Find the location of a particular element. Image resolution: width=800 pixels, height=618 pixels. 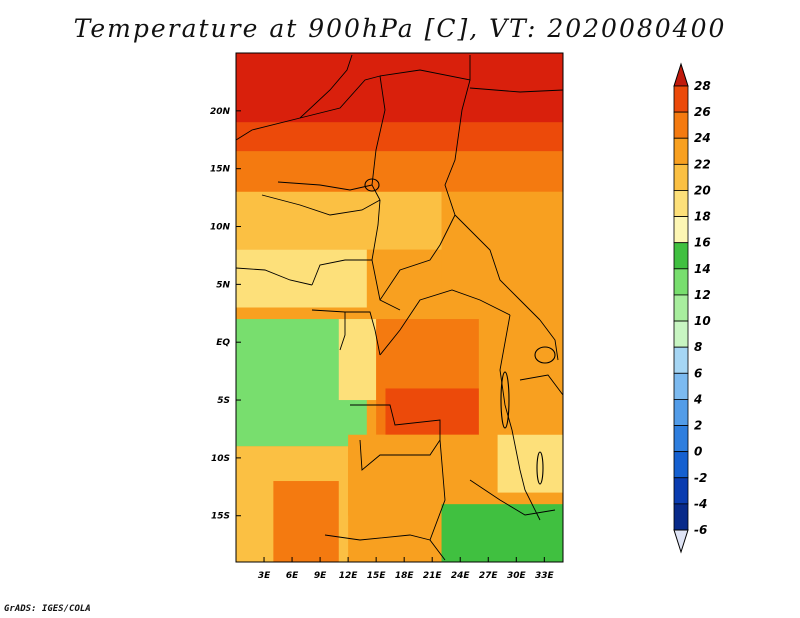

colorbar-label: 10 is located at coordinates (702, 321).